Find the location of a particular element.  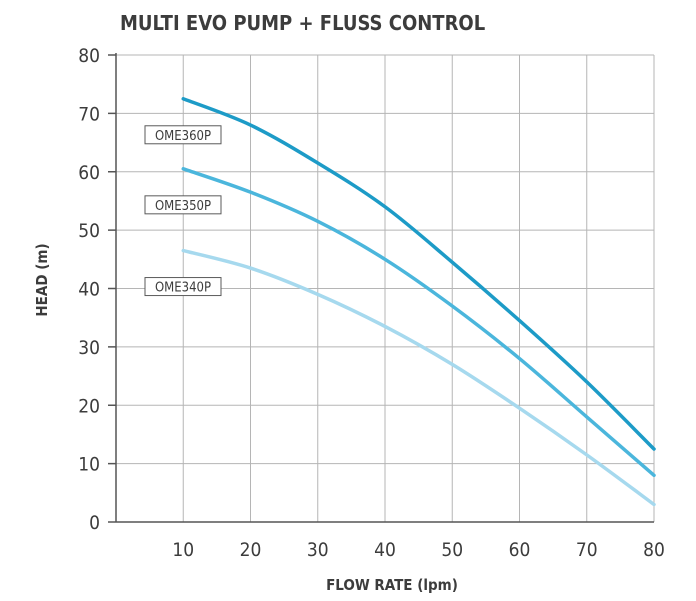

series-label: OME360P is located at coordinates (183, 136).